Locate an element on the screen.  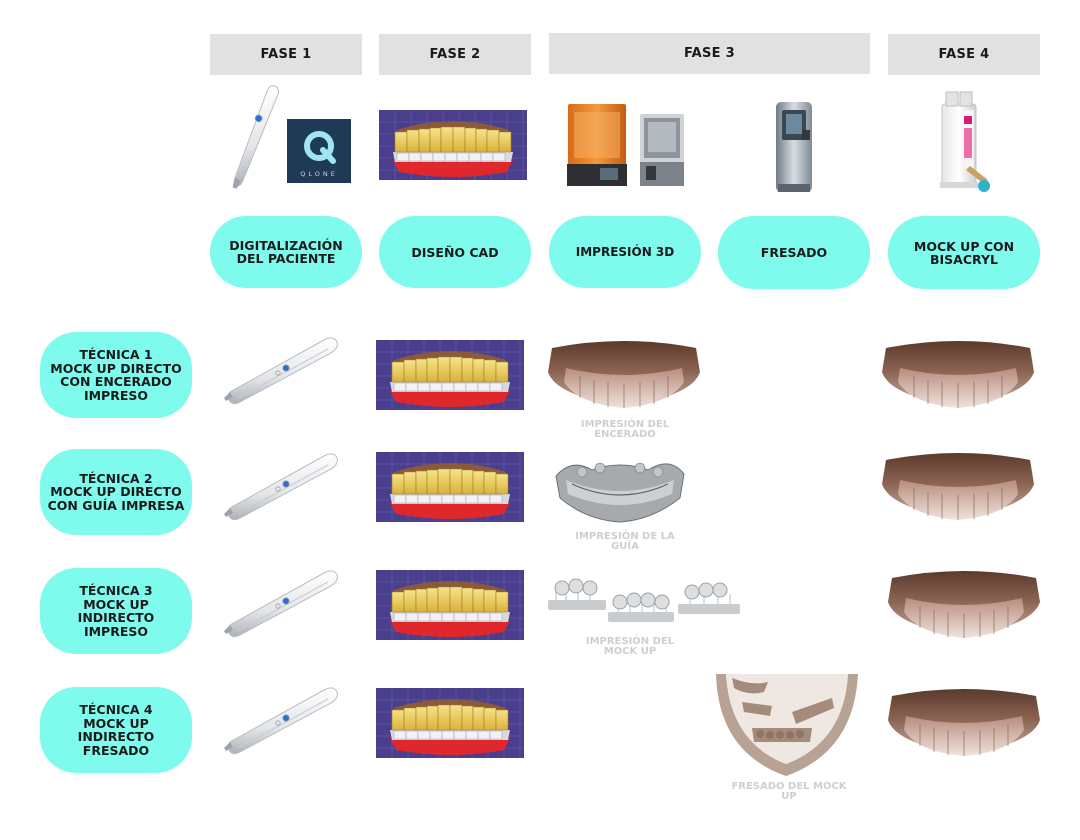
3d-printer-icon is located at coordinates (625, 145).